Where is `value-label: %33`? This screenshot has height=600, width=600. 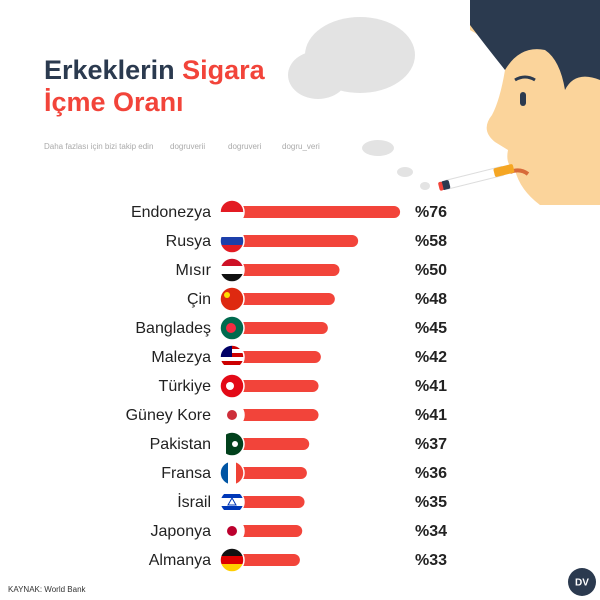
value-label: %33 is located at coordinates (431, 560).